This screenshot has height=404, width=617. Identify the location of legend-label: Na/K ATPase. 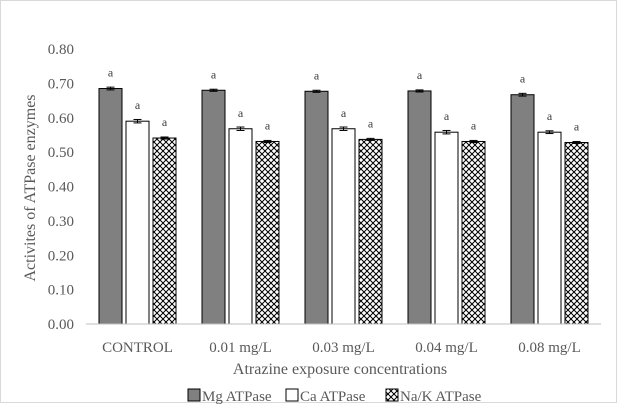
(441, 396).